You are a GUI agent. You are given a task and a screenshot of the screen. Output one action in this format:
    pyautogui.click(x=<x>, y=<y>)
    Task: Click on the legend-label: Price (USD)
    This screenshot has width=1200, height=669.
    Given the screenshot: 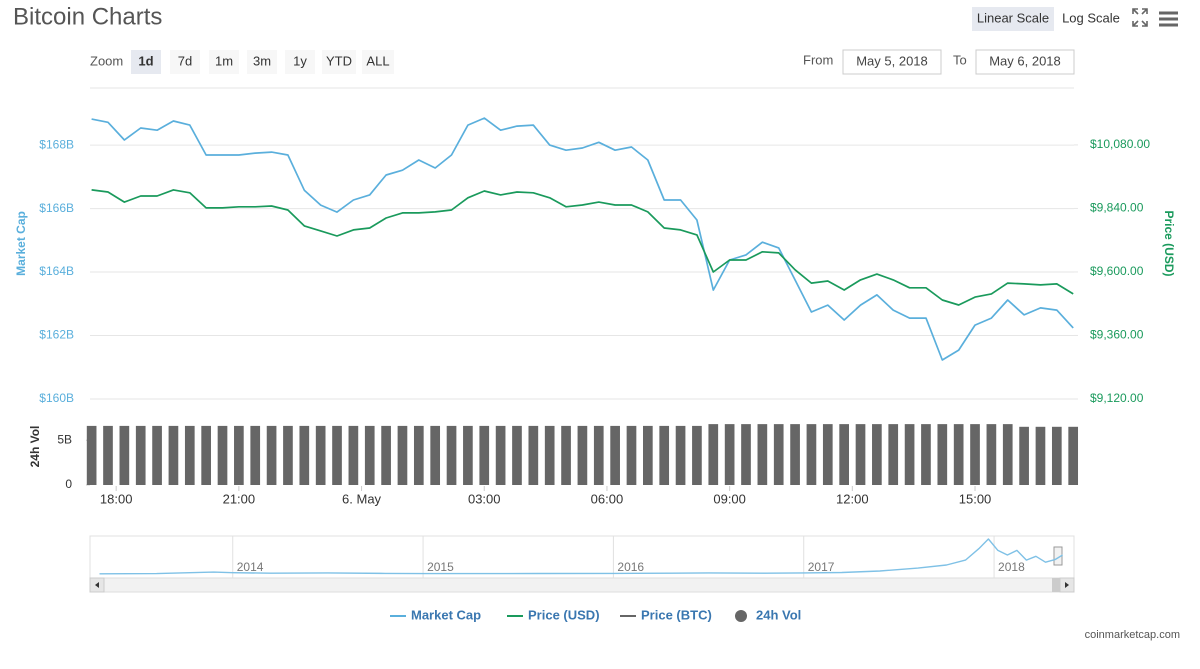 What is the action you would take?
    pyautogui.click(x=564, y=614)
    